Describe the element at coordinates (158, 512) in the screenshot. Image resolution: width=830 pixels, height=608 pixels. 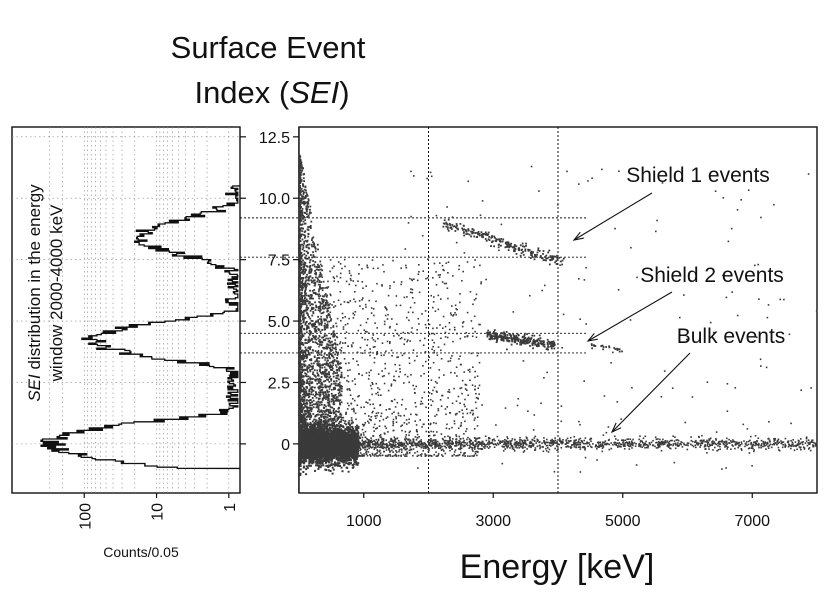
I see `histogram-x-tick-label-1: 10` at that location.